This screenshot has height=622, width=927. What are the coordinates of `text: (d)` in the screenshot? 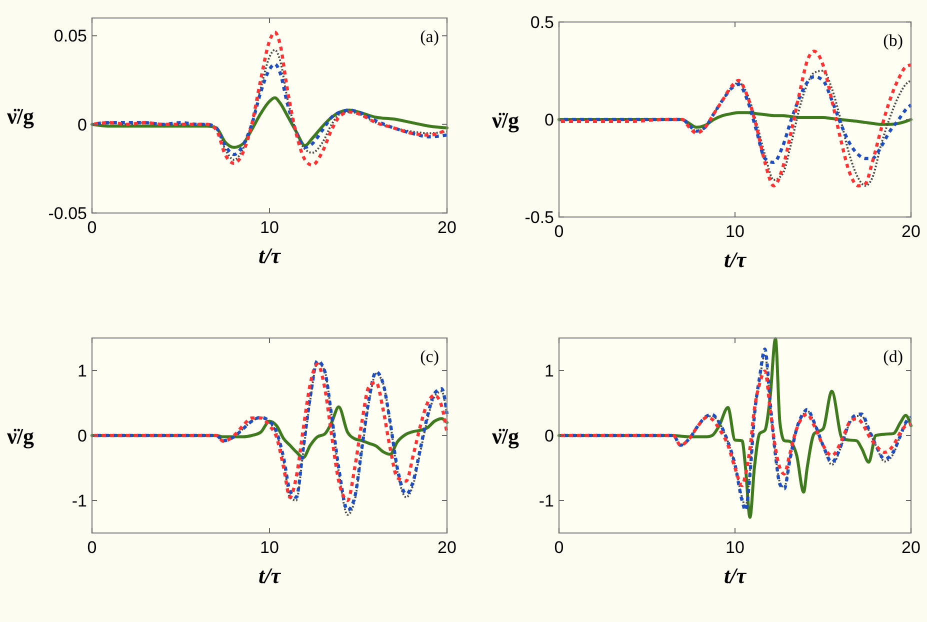 It's located at (893, 356).